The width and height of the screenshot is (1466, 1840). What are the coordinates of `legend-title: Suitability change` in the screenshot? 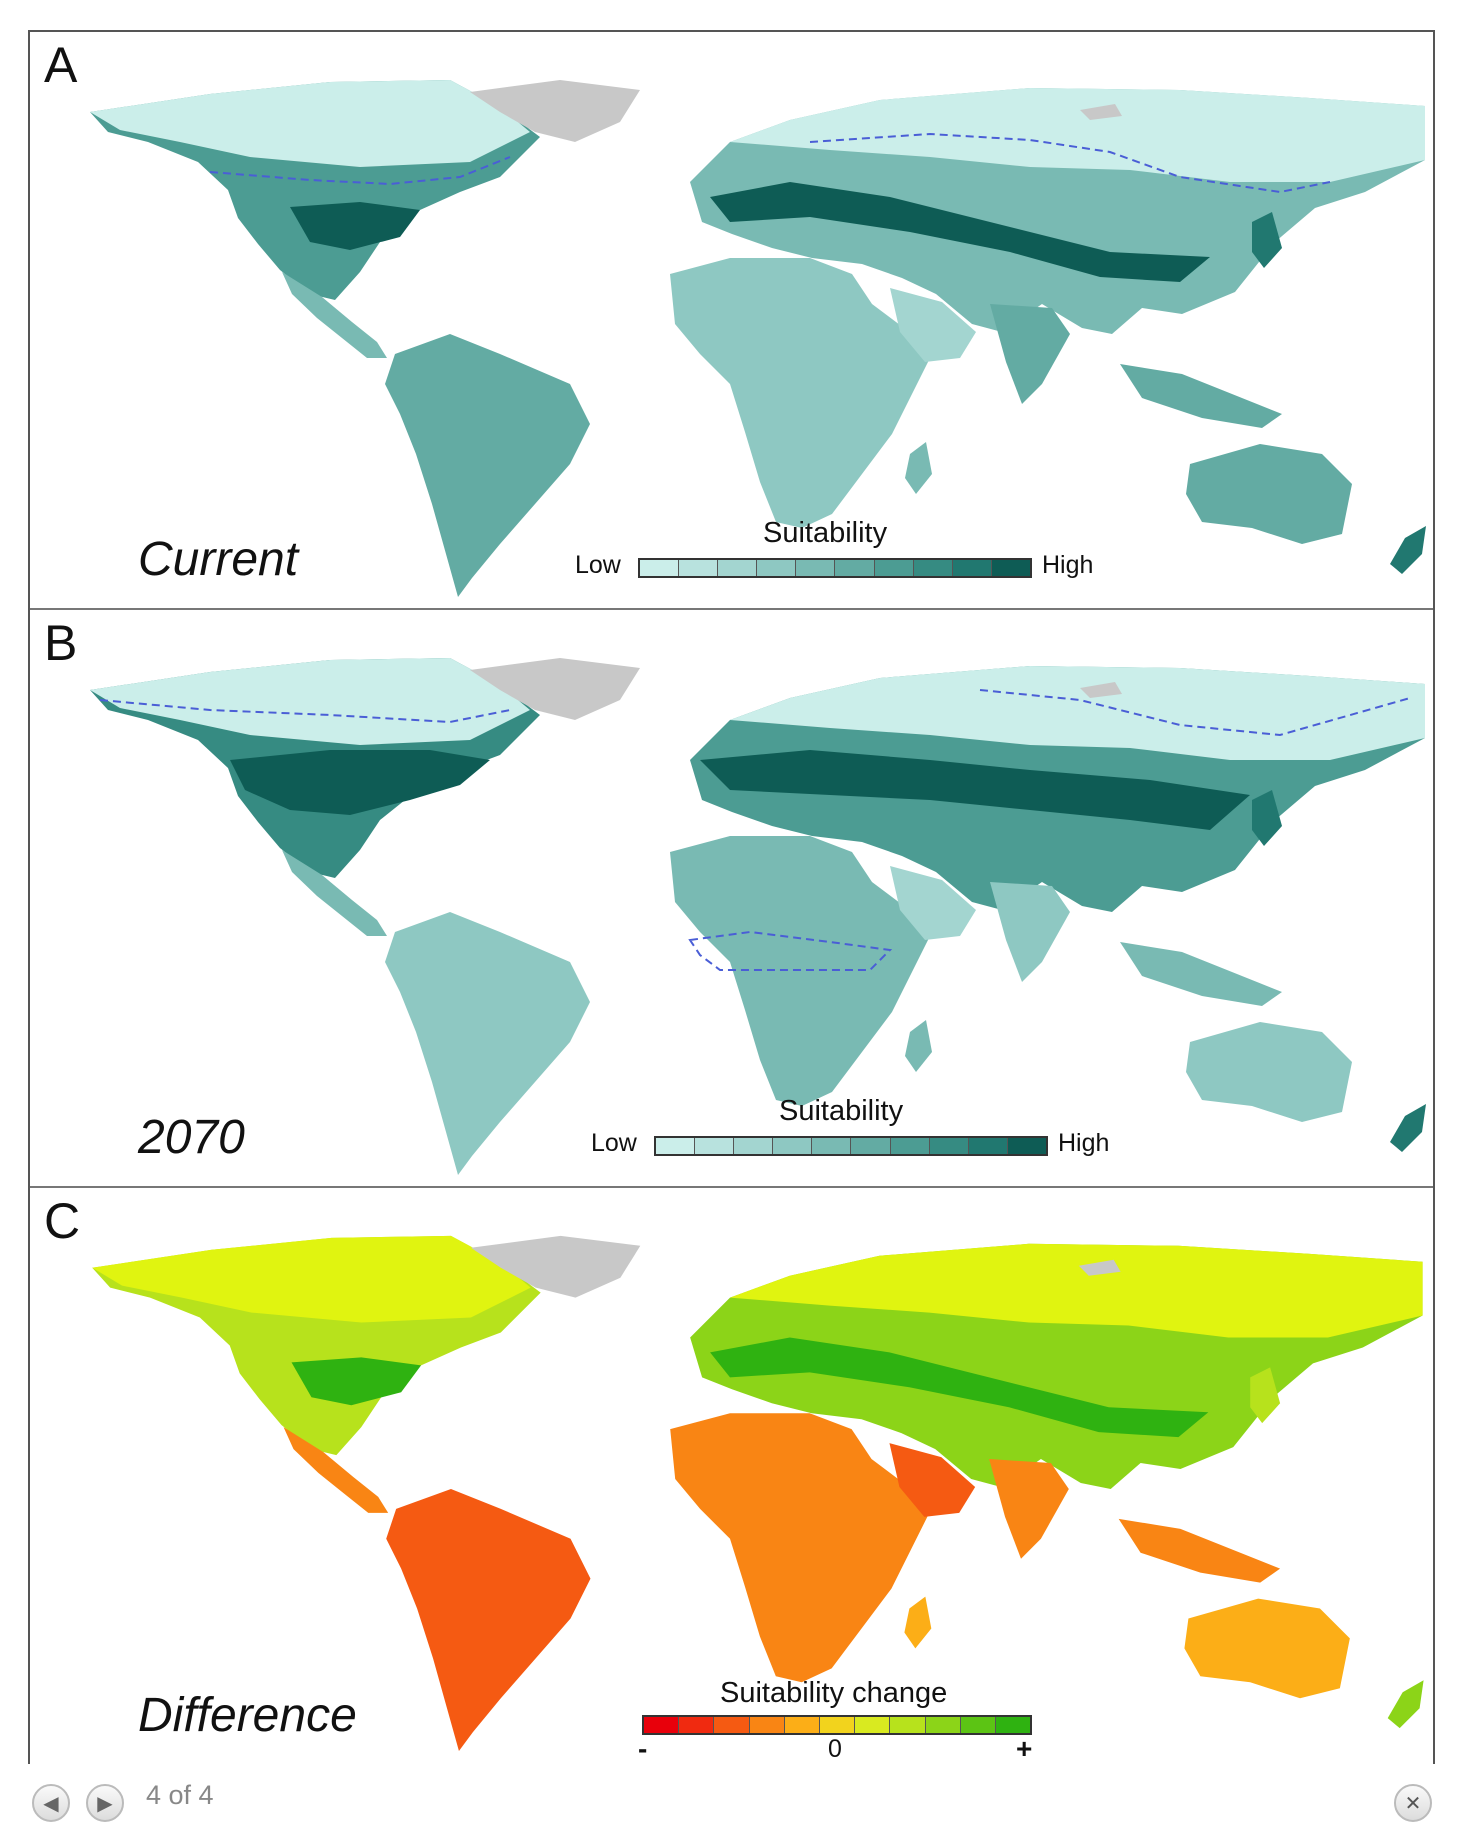 It's located at (834, 1693).